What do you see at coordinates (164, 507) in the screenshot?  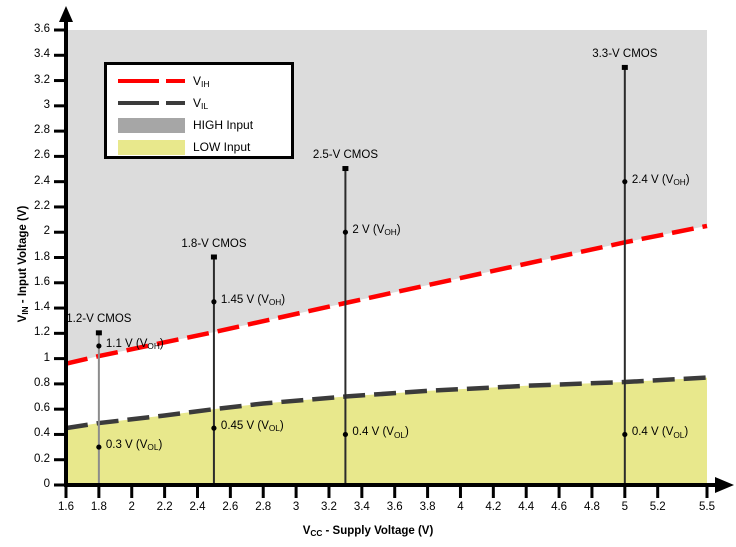 I see `x-tick-label: 2.2` at bounding box center [164, 507].